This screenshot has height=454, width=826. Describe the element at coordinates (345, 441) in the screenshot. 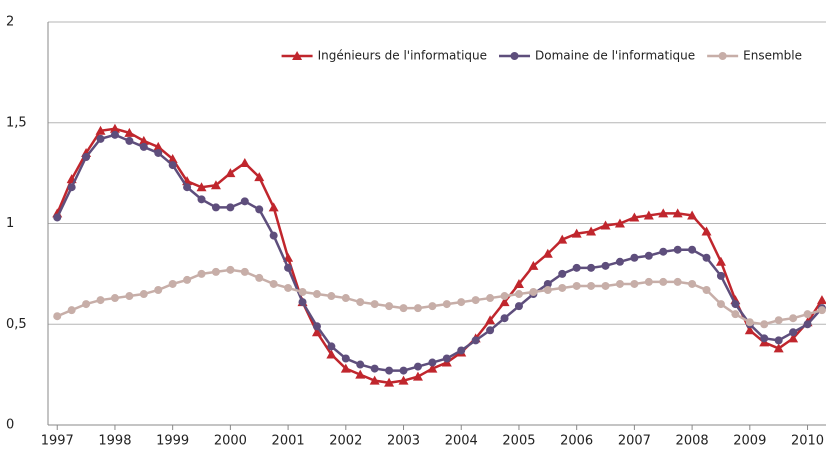

I see `x-tick-label: 2002` at that location.